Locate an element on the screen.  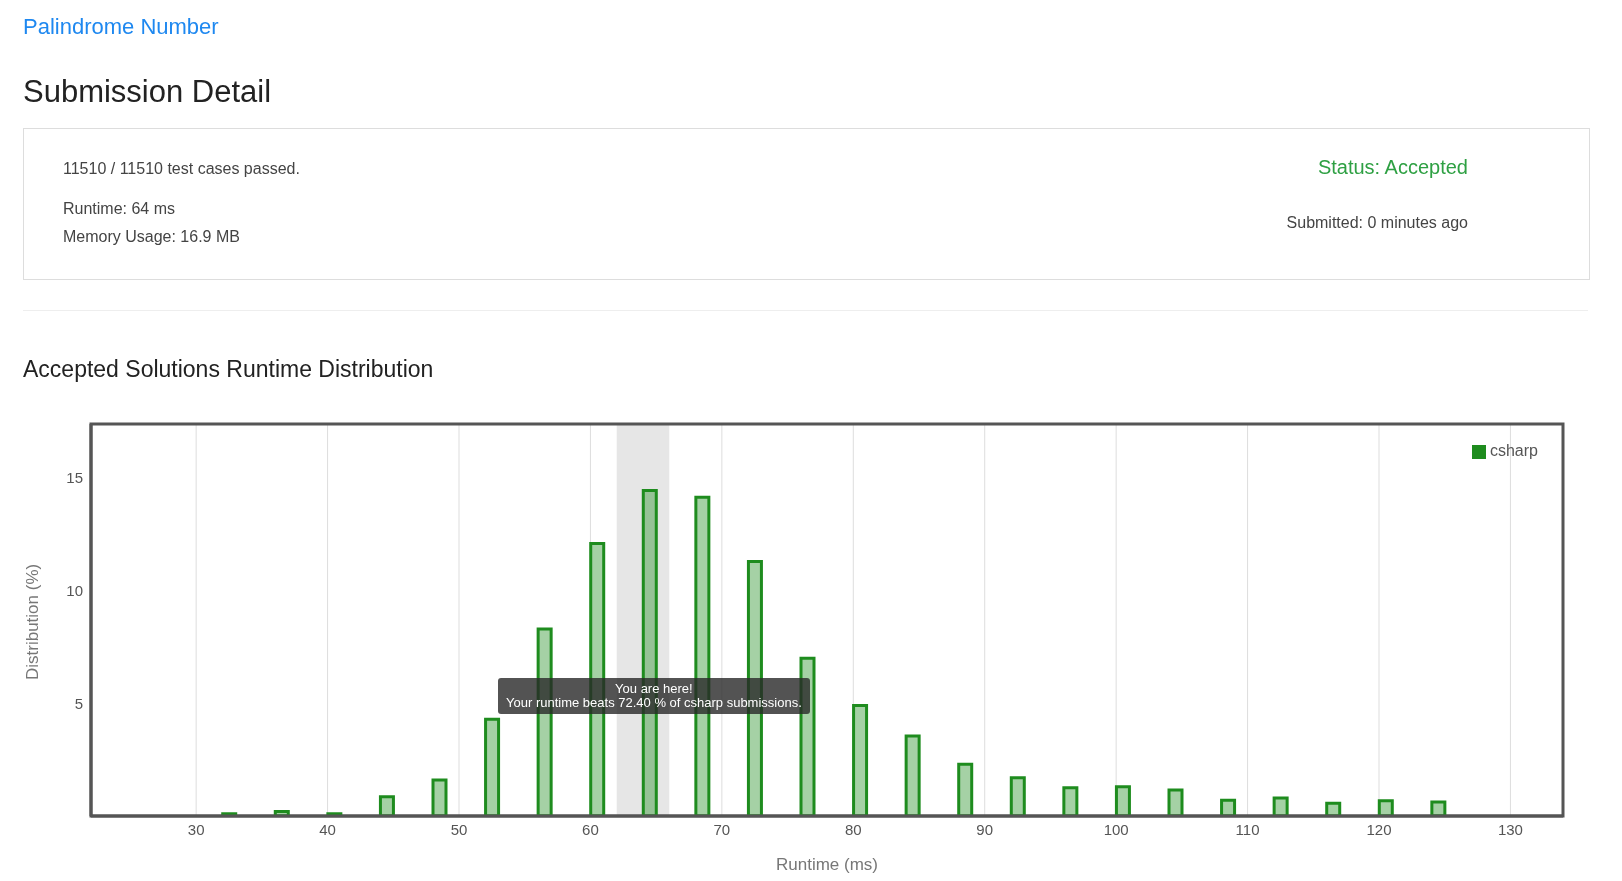
x-tick-label: 60 is located at coordinates (590, 829).